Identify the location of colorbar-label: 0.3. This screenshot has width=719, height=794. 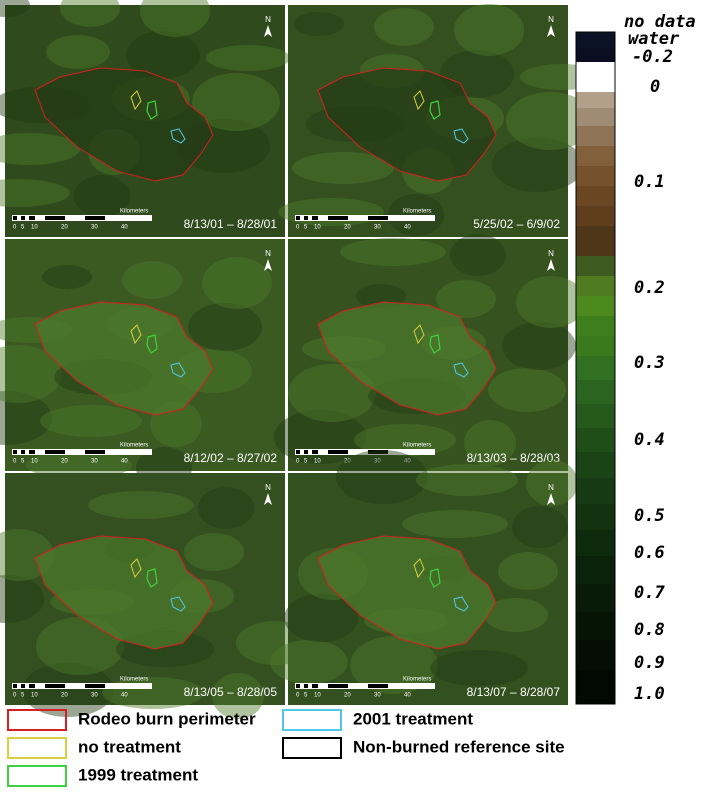
(649, 363).